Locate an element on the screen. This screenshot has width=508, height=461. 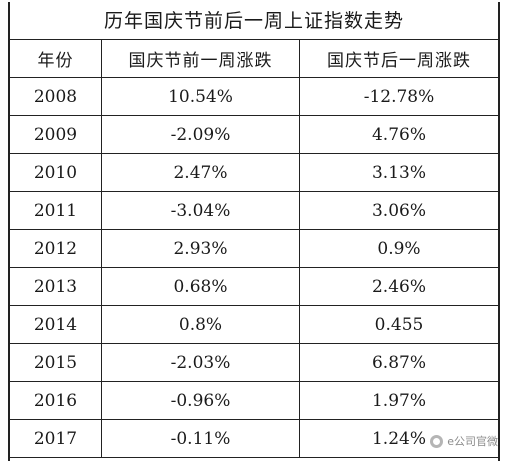
post-change-cell: 6.87% is located at coordinates (398, 362).